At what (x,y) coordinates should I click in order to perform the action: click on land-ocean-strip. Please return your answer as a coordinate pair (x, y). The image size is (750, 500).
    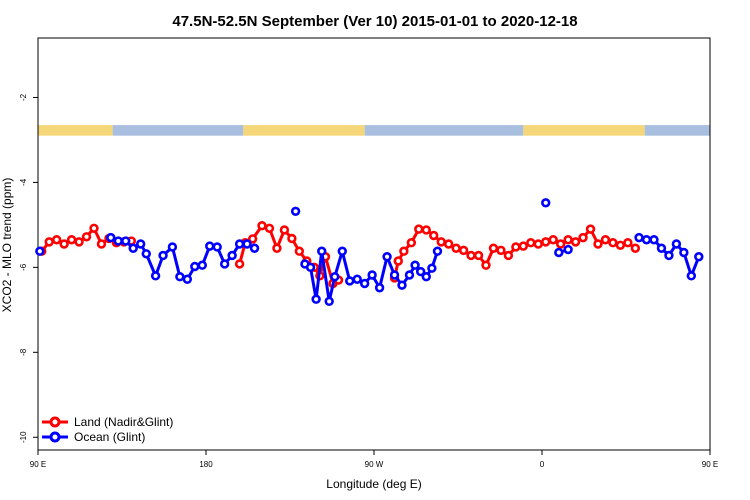
    Looking at the image, I should click on (374, 130).